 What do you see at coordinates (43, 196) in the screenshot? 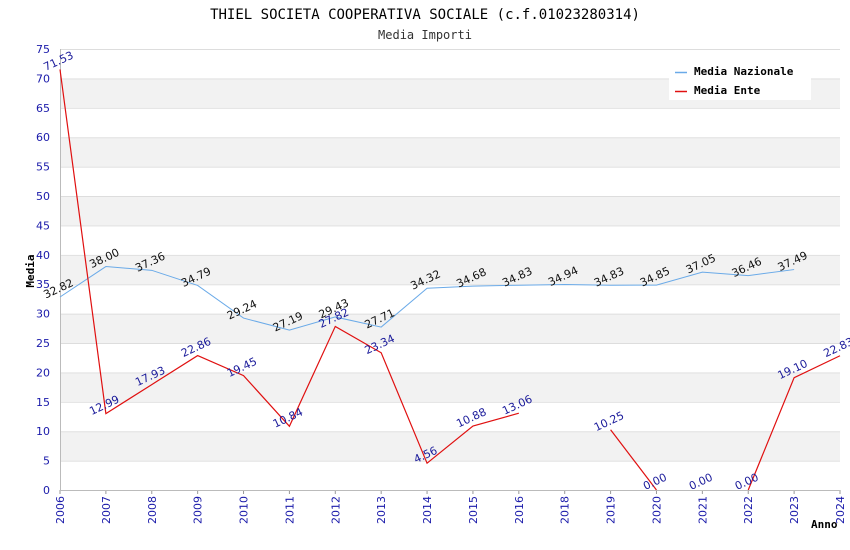
I see `y-tick-label: 50` at bounding box center [43, 196].